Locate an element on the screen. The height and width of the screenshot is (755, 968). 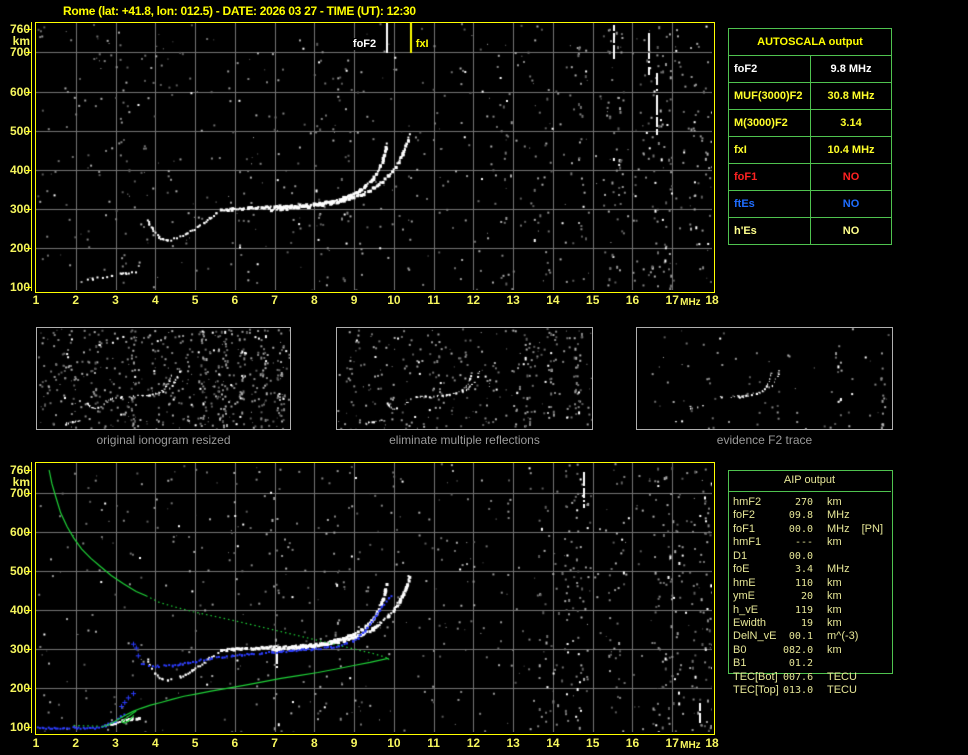
aip-val: 19 is located at coordinates (806, 623).